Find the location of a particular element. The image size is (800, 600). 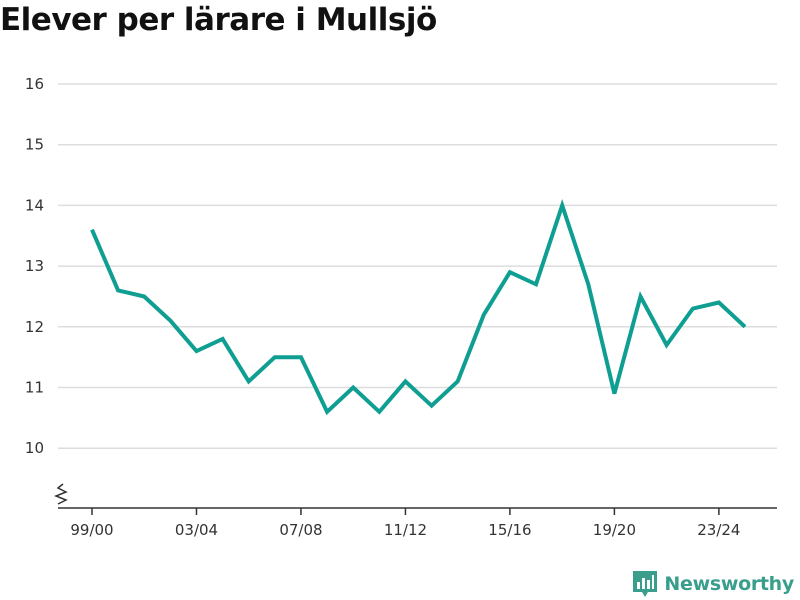

x-tick-label: 11/12 is located at coordinates (405, 530).